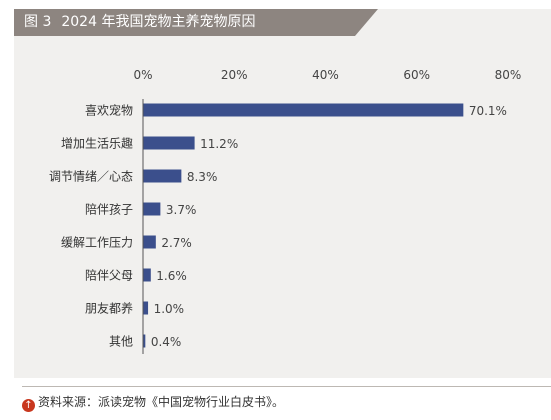 This screenshot has width=551, height=420. Describe the element at coordinates (219, 144) in the screenshot. I see `value-label: 11.2%` at that location.